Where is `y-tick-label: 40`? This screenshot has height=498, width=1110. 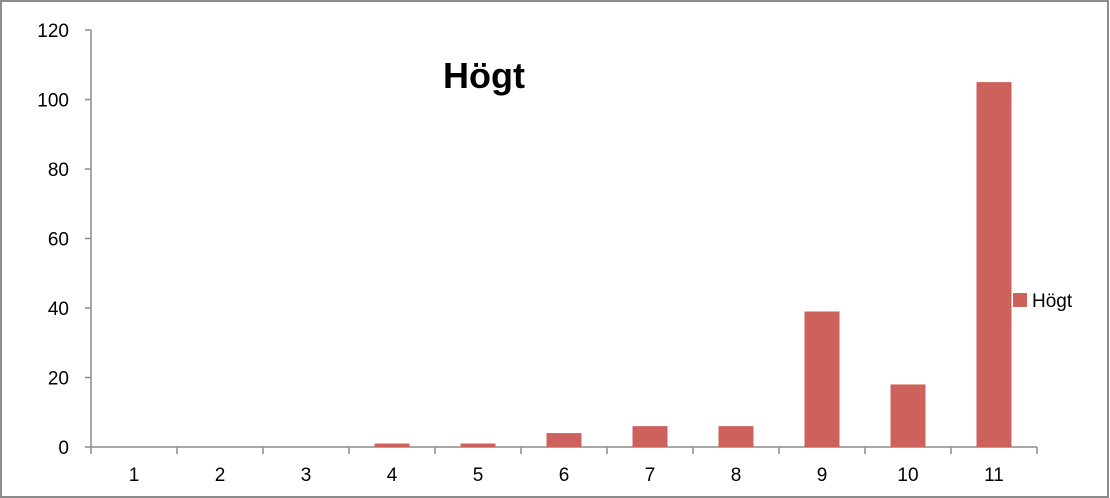
y-tick-label: 40 is located at coordinates (58, 309).